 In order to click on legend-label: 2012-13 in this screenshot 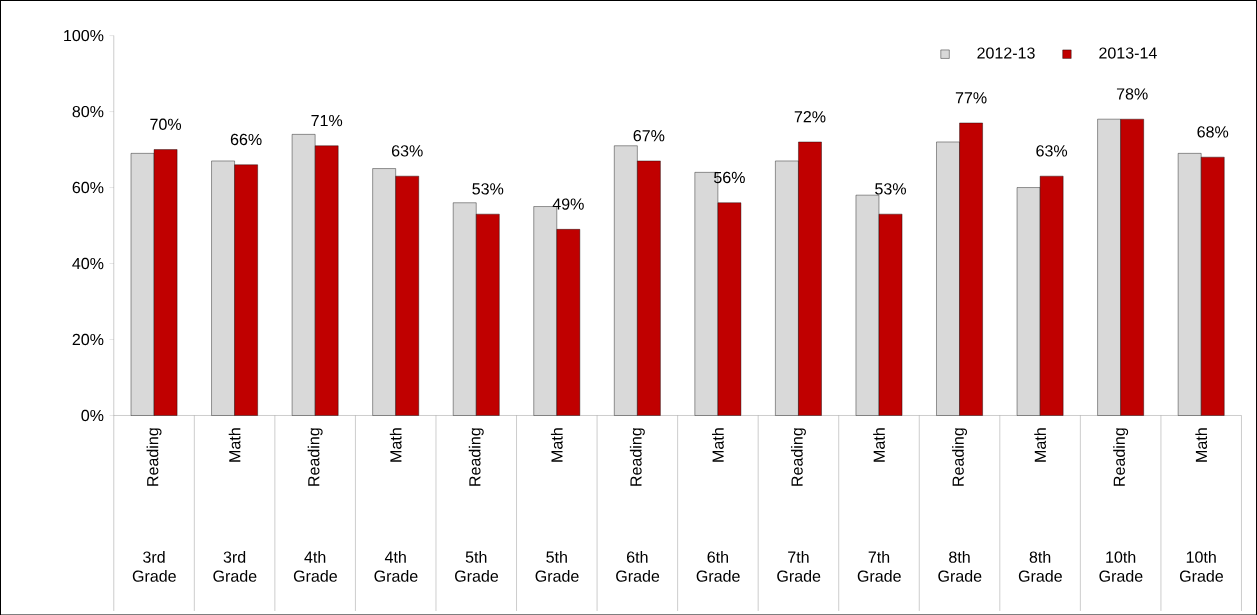, I will do `click(1006, 53)`.